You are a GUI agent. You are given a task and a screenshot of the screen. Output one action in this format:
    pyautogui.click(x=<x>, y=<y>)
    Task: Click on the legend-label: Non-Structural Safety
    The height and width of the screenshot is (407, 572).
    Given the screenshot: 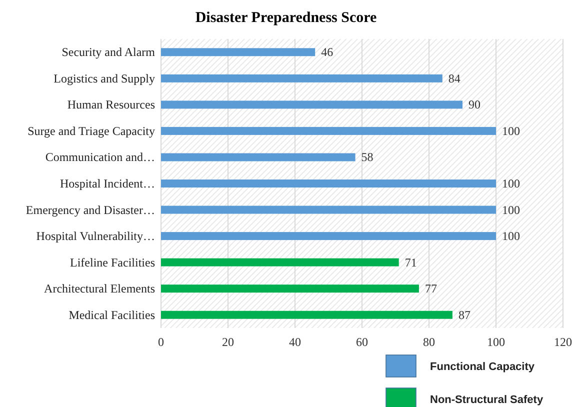 What is the action you would take?
    pyautogui.click(x=487, y=400)
    